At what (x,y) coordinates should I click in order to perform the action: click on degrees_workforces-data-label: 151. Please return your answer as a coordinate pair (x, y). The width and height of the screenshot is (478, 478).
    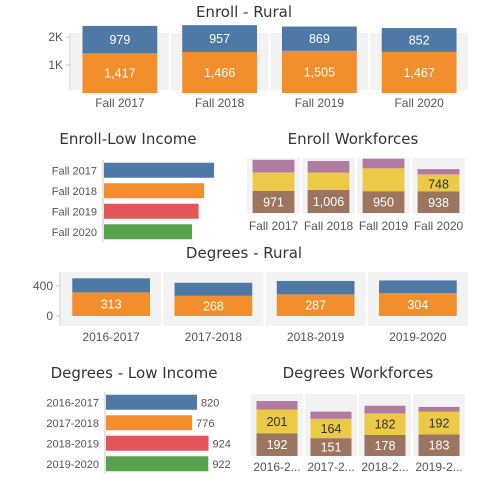
    Looking at the image, I should click on (331, 448).